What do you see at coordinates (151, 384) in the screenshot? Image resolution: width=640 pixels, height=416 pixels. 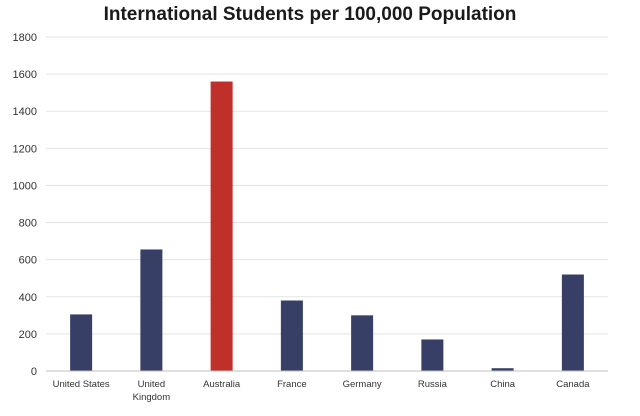 I see `x-category-label: United` at bounding box center [151, 384].